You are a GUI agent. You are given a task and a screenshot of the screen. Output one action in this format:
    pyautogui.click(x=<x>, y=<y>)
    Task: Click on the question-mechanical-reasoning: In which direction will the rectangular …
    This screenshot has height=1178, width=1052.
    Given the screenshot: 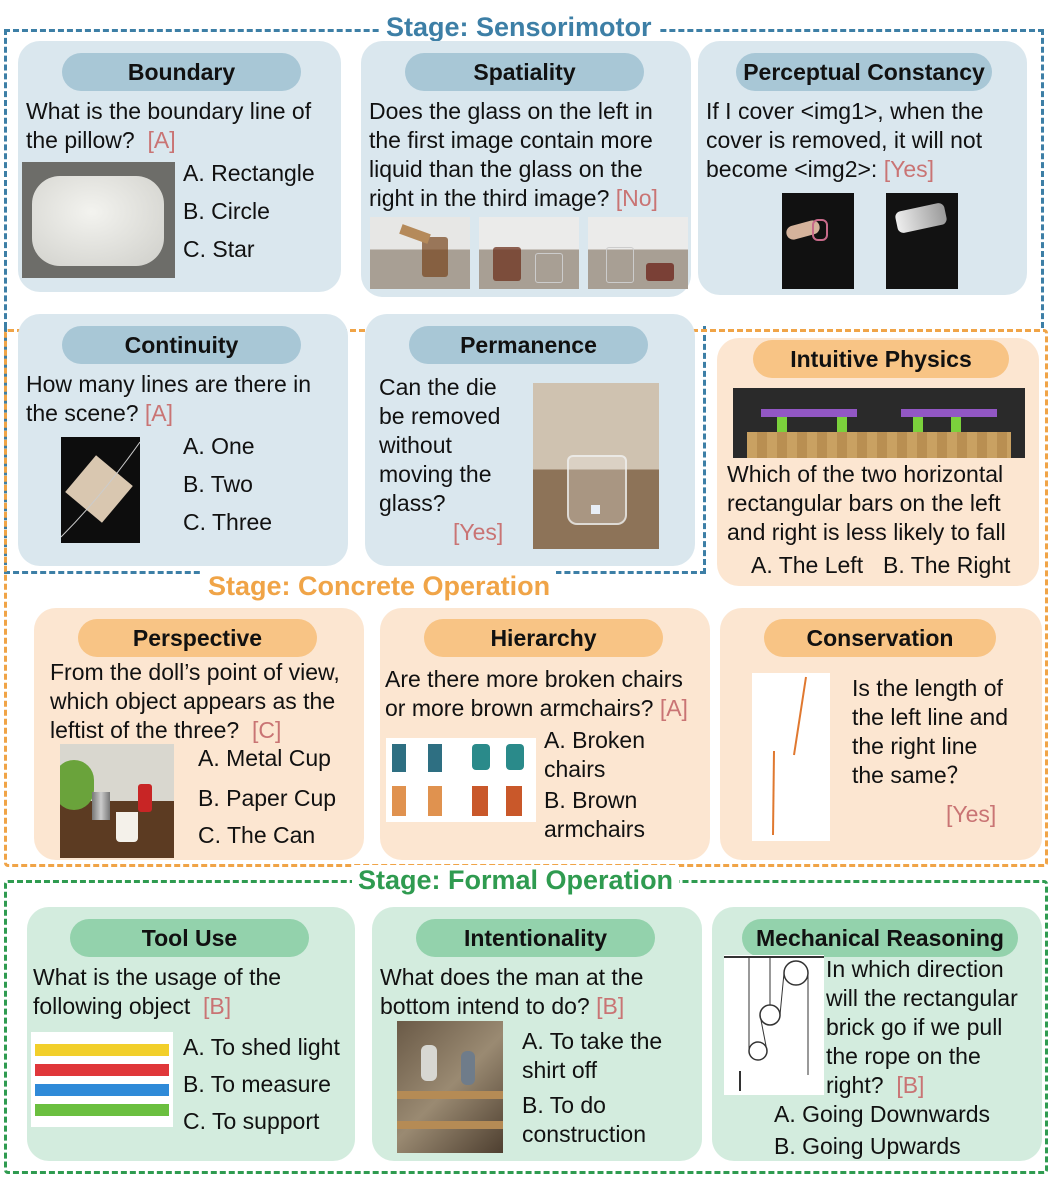 What is the action you would take?
    pyautogui.click(x=922, y=1027)
    